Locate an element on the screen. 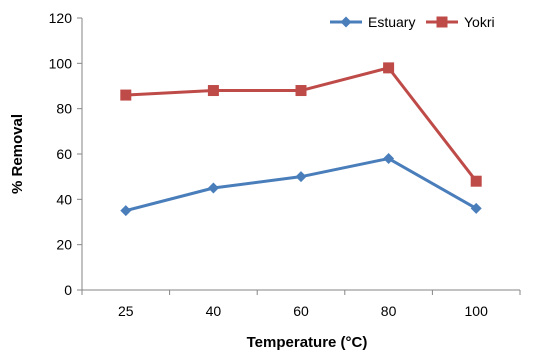  legend-item-estuary: Estuary is located at coordinates (372, 22).